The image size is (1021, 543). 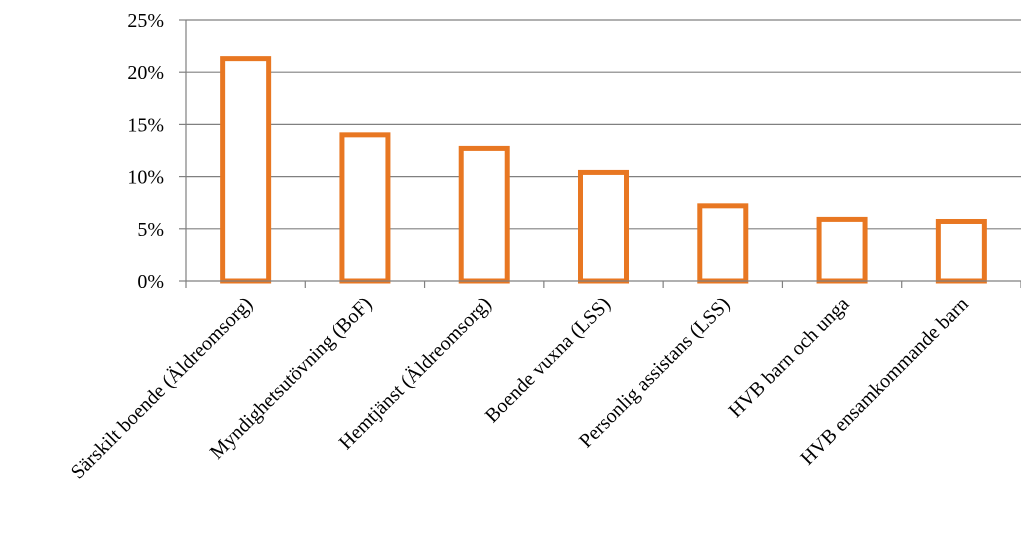 What do you see at coordinates (145, 151) in the screenshot?
I see `y-axis-tick-labels: 0% 5% 10% 15% 20% 25%` at bounding box center [145, 151].